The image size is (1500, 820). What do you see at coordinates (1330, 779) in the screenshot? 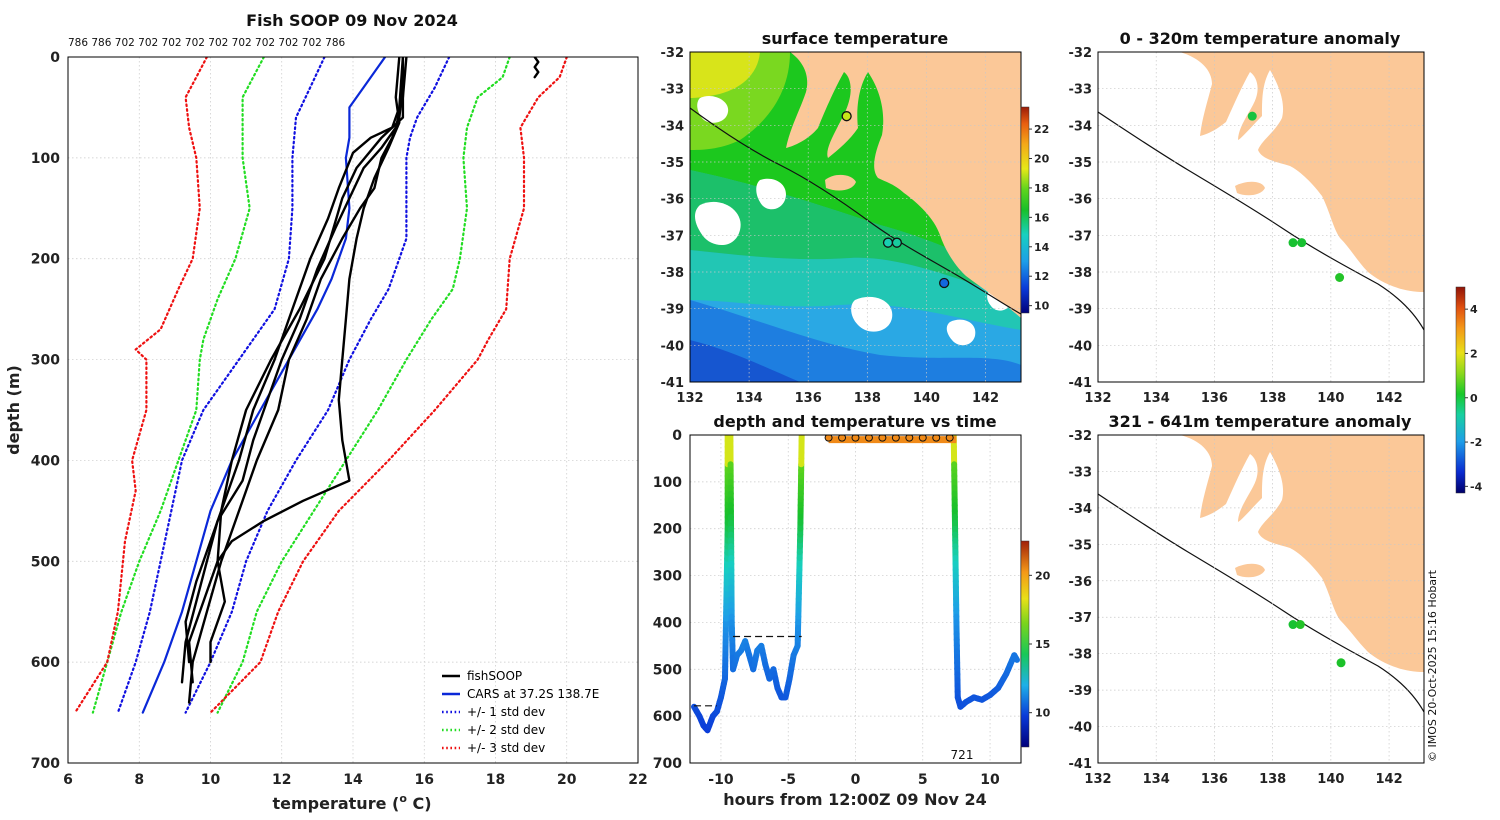
I see `map-xtick-label: 140` at bounding box center [1330, 779].